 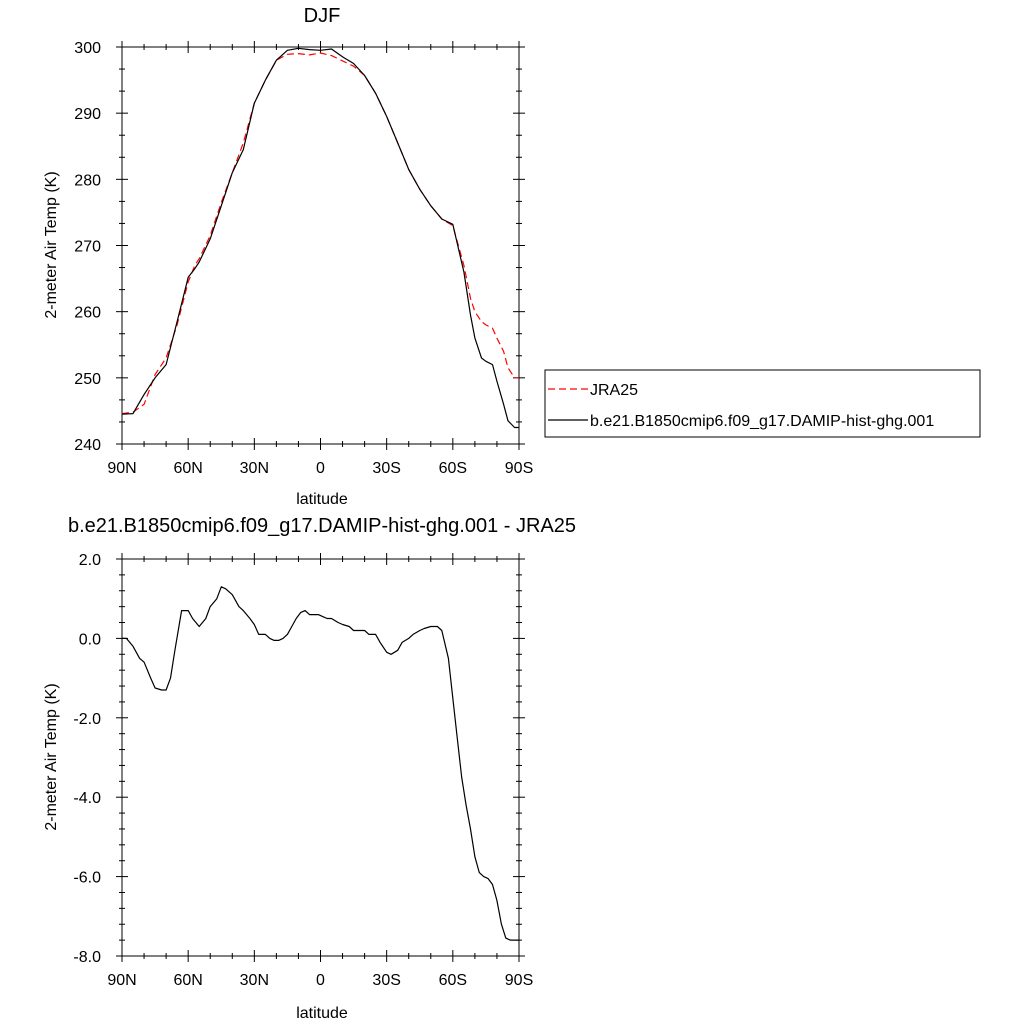 What do you see at coordinates (87, 719) in the screenshot?
I see `bottom-y-tick-label: -2.0` at bounding box center [87, 719].